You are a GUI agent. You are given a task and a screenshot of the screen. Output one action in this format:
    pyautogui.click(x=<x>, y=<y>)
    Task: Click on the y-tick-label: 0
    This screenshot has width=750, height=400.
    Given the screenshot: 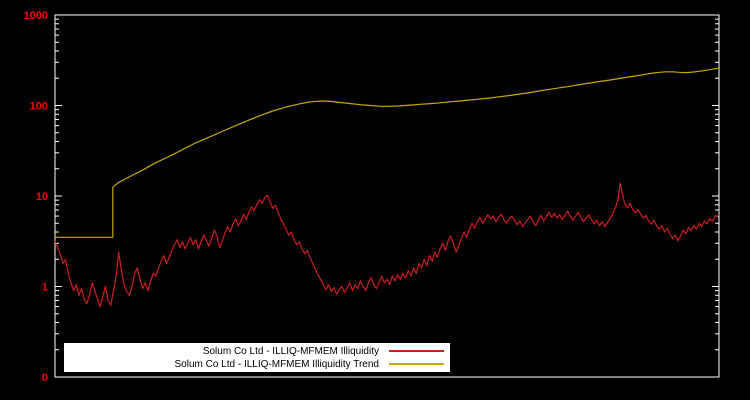 What is the action you would take?
    pyautogui.click(x=45, y=378)
    